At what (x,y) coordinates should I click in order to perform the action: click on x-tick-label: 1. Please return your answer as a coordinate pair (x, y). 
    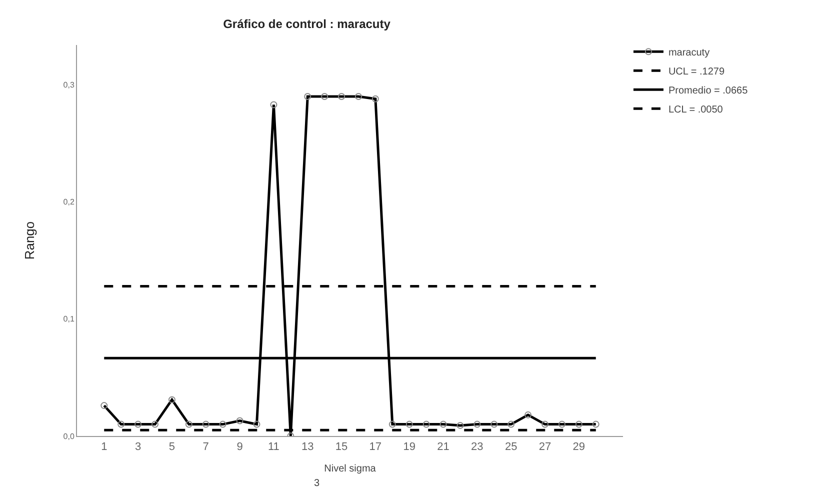
    Looking at the image, I should click on (104, 447).